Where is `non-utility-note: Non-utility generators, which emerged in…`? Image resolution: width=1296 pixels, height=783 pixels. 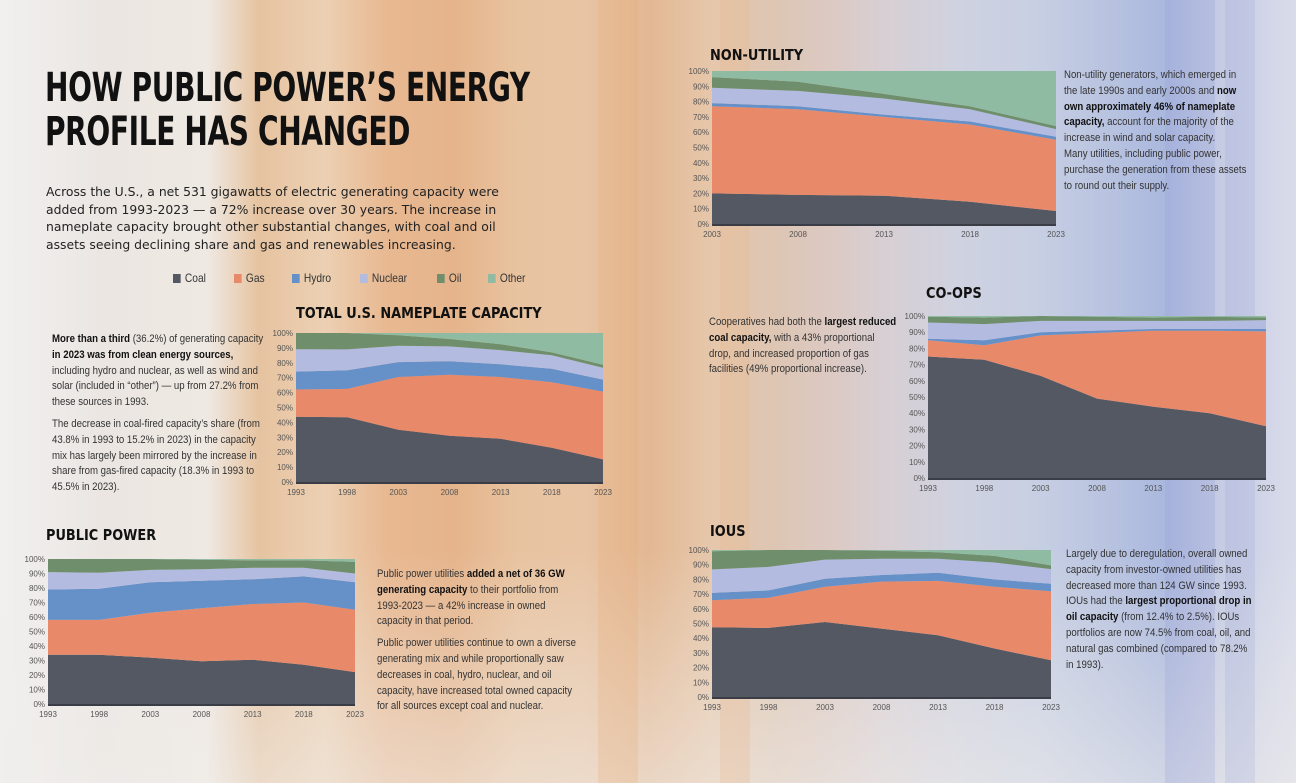
non-utility-note: Non-utility generators, which emerged in… is located at coordinates (1157, 134).